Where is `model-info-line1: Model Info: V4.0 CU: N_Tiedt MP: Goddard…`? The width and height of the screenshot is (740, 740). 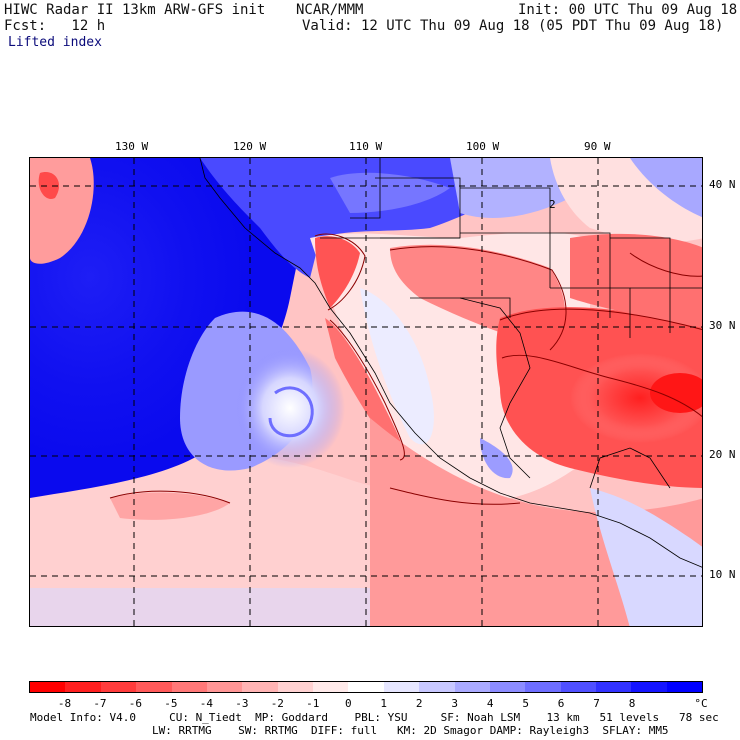
model-info-line1: Model Info: V4.0 CU: N_Tiedt MP: Goddard… is located at coordinates (374, 717).